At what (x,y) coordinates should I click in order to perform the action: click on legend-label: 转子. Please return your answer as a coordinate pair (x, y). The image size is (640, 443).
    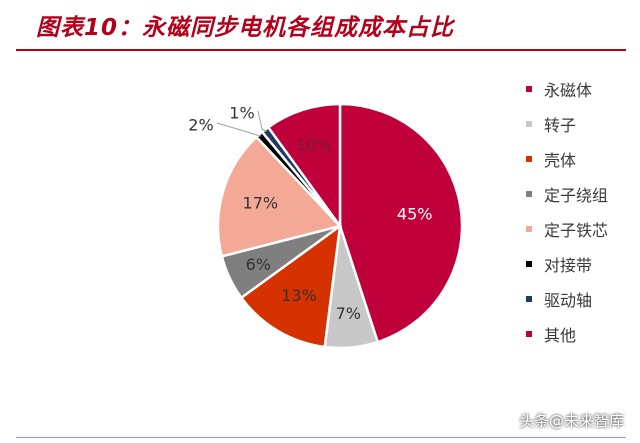
    Looking at the image, I should click on (560, 126).